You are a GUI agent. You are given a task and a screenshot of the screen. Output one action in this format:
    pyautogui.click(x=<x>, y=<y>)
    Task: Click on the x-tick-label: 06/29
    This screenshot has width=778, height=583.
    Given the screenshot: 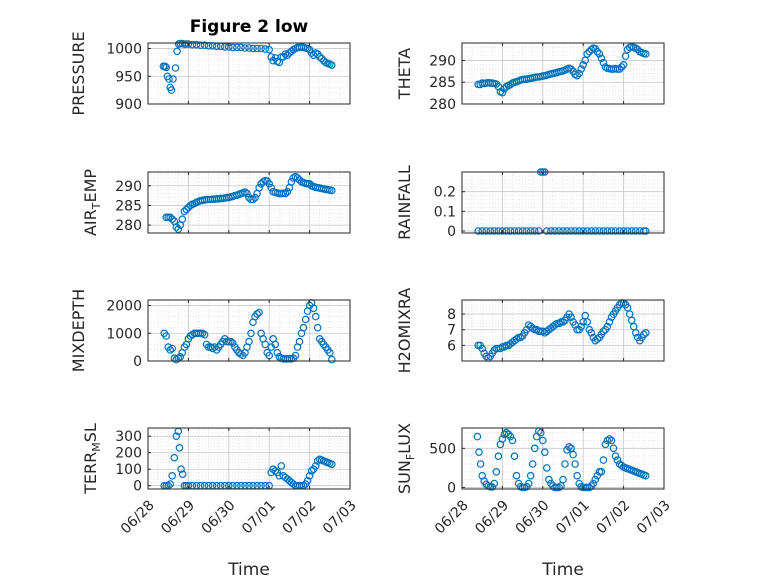 What is the action you would take?
    pyautogui.click(x=178, y=517)
    